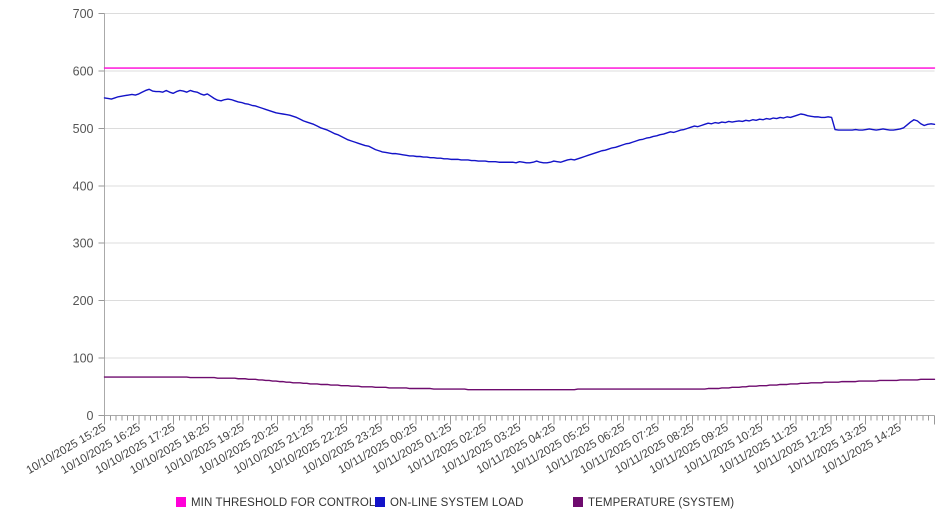 This screenshot has width=946, height=526. Describe the element at coordinates (83, 71) in the screenshot. I see `y-axis-tick-label: 600` at that location.